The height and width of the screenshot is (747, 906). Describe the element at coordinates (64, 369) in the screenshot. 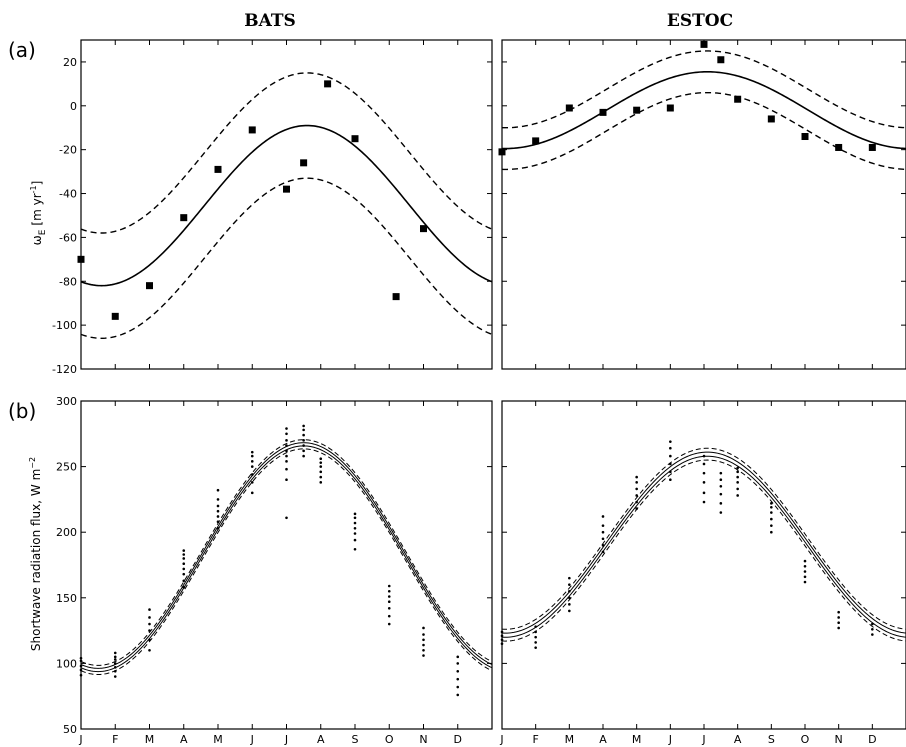

I see `y-tick-label: -120` at that location.